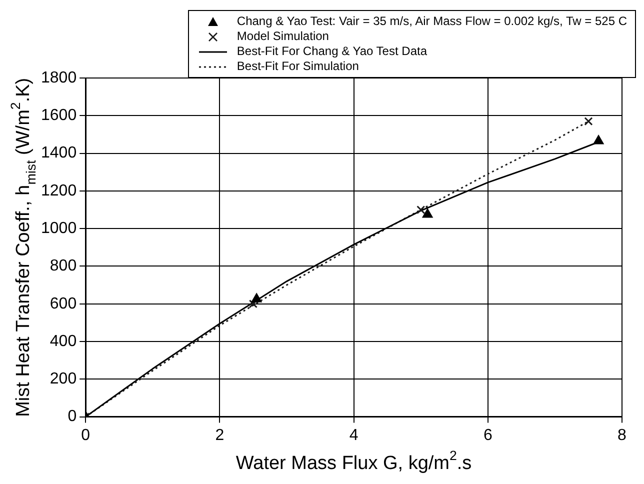 The height and width of the screenshot is (484, 644). I want to click on legend-label: Chang & Yao Test: Vair = 35 m/s, Air Mass Flow = 0.002 kg/s, Tw = 525 C, so click(431, 21).